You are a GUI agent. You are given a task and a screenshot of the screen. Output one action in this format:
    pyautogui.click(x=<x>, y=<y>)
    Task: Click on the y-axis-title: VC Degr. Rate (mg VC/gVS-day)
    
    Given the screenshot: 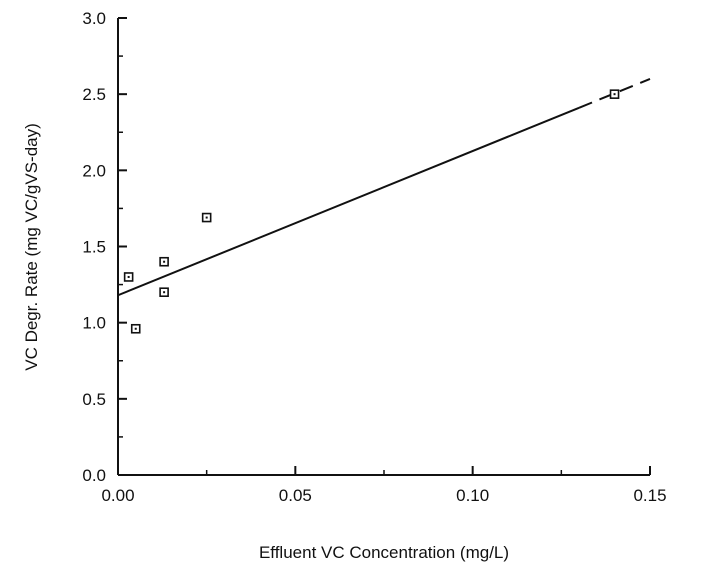 What is the action you would take?
    pyautogui.click(x=31, y=247)
    